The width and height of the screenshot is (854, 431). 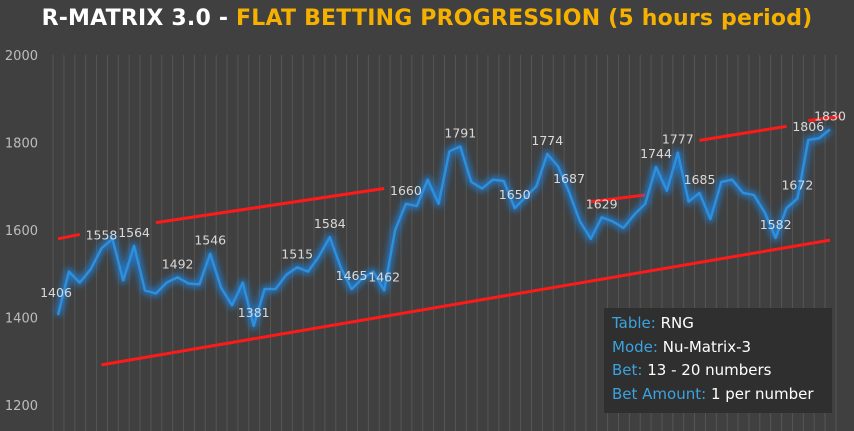 What do you see at coordinates (139, 18) in the screenshot?
I see `chart-title-main: R-MATRIX 3.0 -` at bounding box center [139, 18].